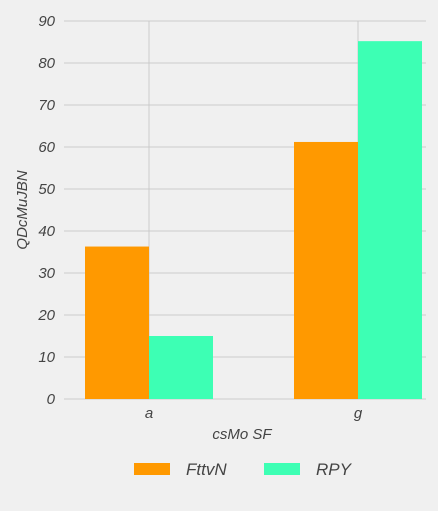 The image size is (438, 511). I want to click on legend-label-RPY: RPY, so click(334, 469).